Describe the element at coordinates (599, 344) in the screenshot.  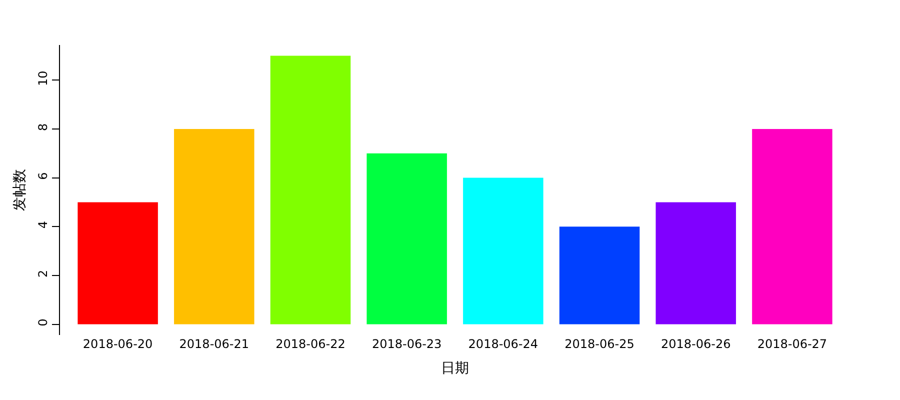
I see `x-tick-label: 2018-06-25` at that location.